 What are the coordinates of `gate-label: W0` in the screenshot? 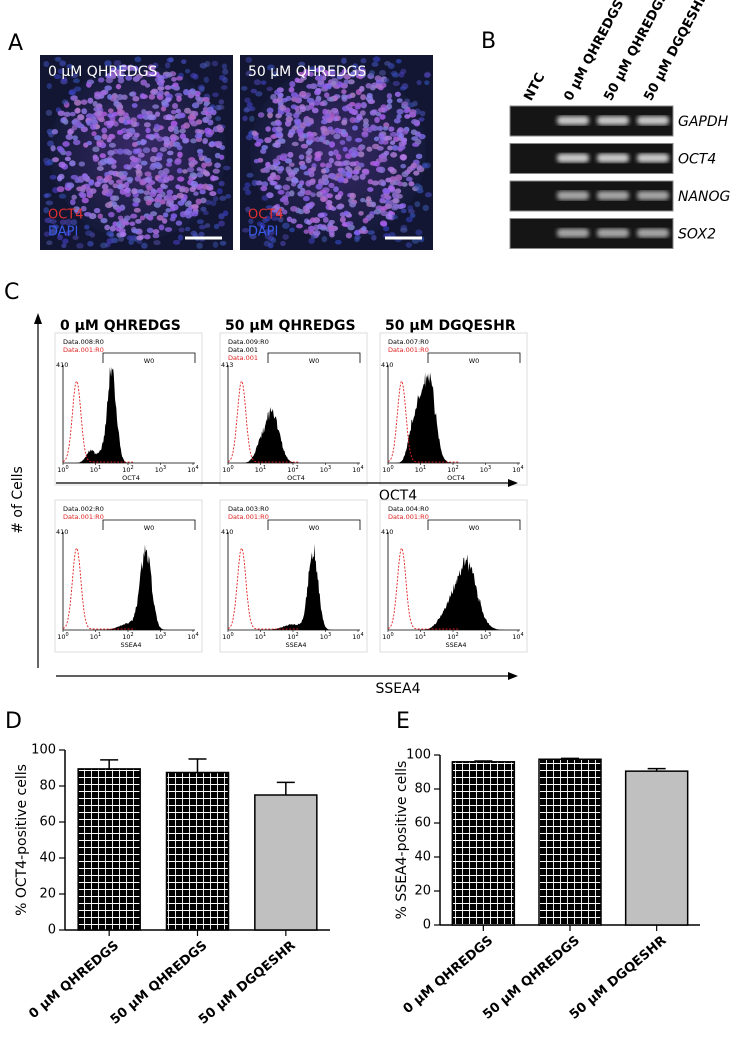 It's located at (149, 528).